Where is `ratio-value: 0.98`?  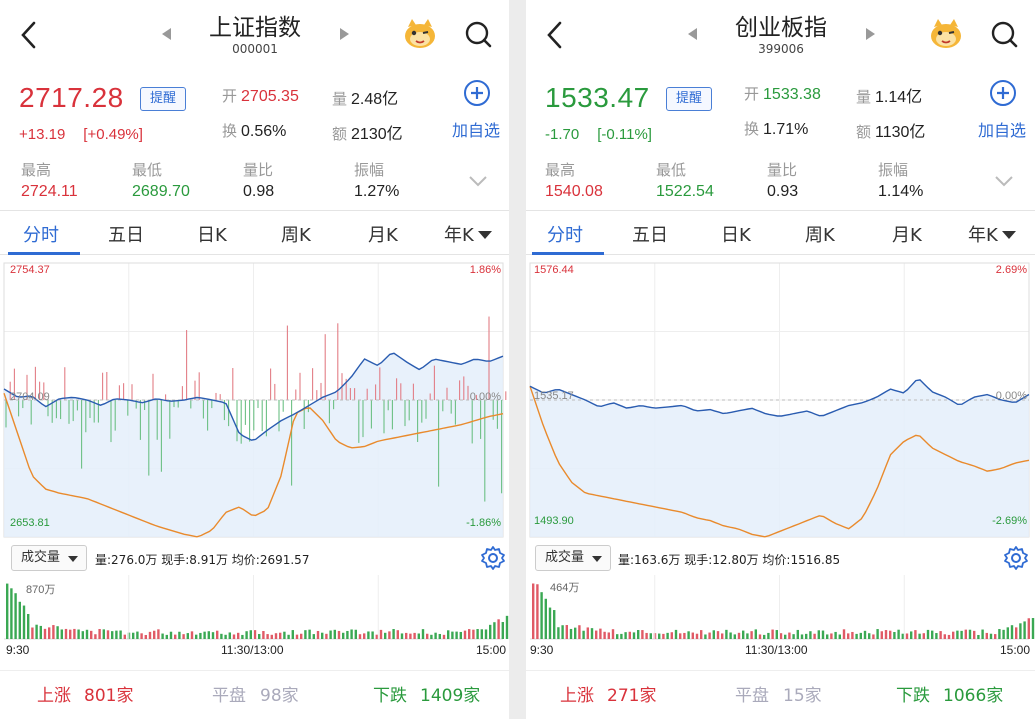 ratio-value: 0.98 is located at coordinates (259, 191).